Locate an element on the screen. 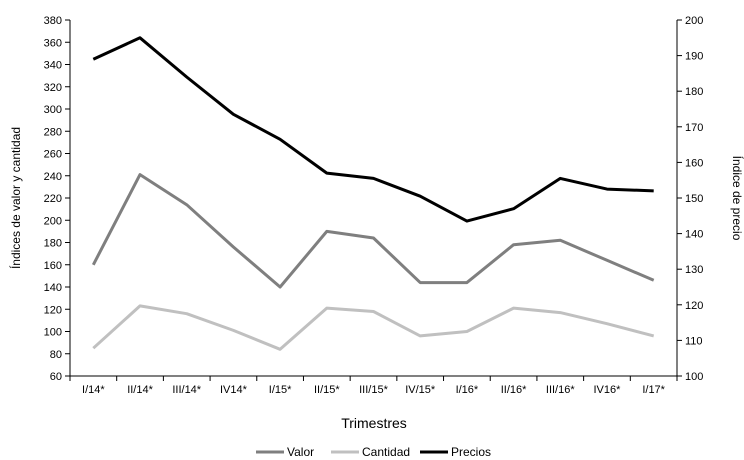  y-axis-title: Índices de valor y cantidad is located at coordinates (15, 198).